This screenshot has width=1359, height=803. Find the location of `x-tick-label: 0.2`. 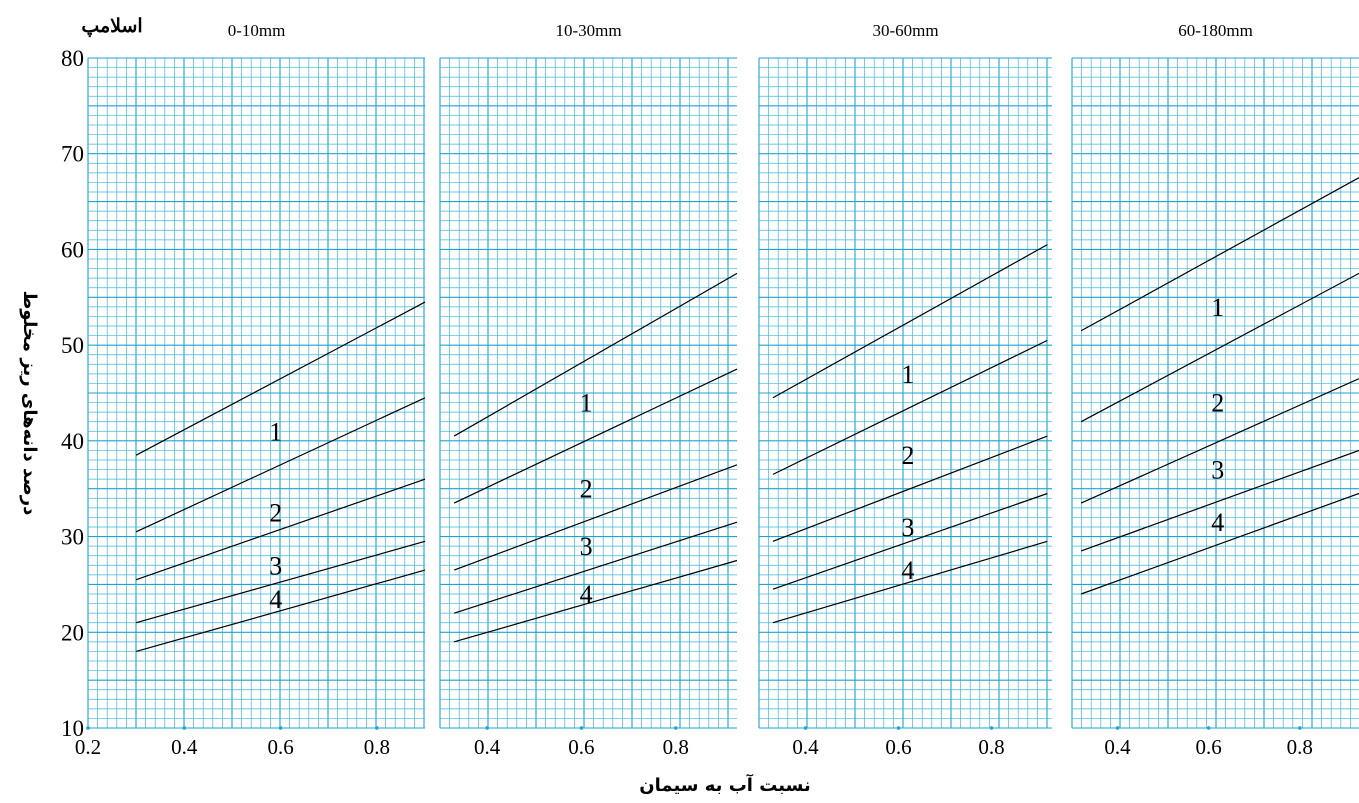

x-tick-label: 0.2 is located at coordinates (88, 747).